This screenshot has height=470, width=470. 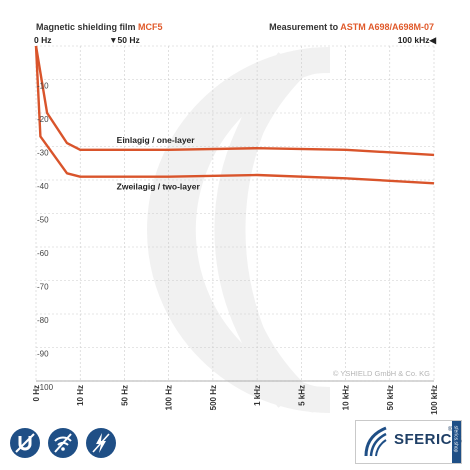 What do you see at coordinates (455, 439) in the screenshot?
I see `brand-tab-text: sferics.shop` at bounding box center [455, 439].